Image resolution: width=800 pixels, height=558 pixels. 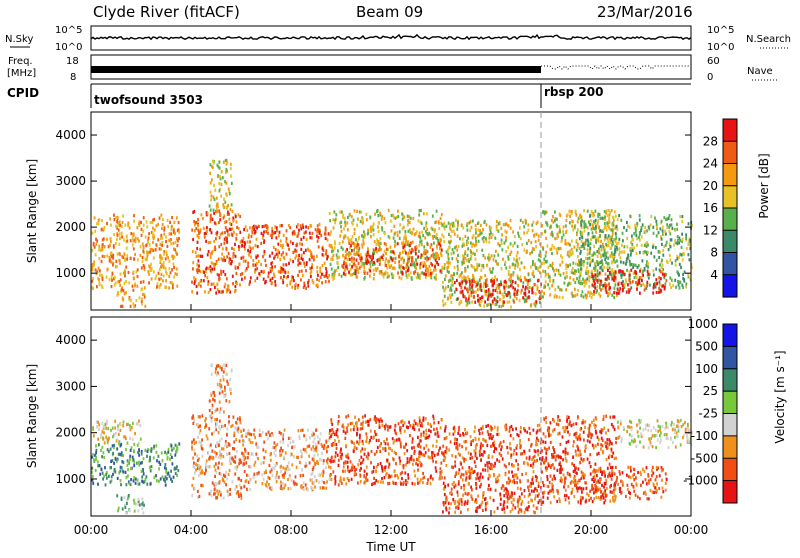 What do you see at coordinates (573, 92) in the screenshot?
I see `cpid-segment-name: rbsp 200` at bounding box center [573, 92].